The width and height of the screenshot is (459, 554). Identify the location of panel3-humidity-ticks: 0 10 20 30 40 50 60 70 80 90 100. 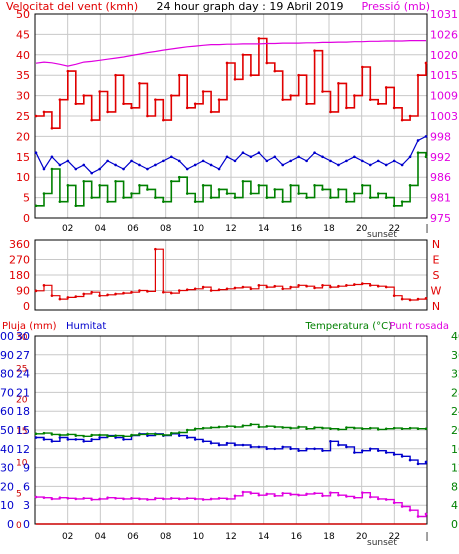
(7, 430).